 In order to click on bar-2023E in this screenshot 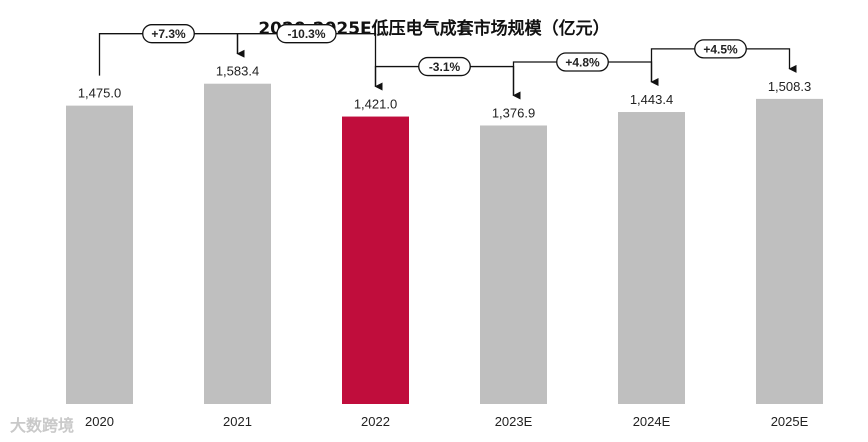, I will do `click(513, 264)`.